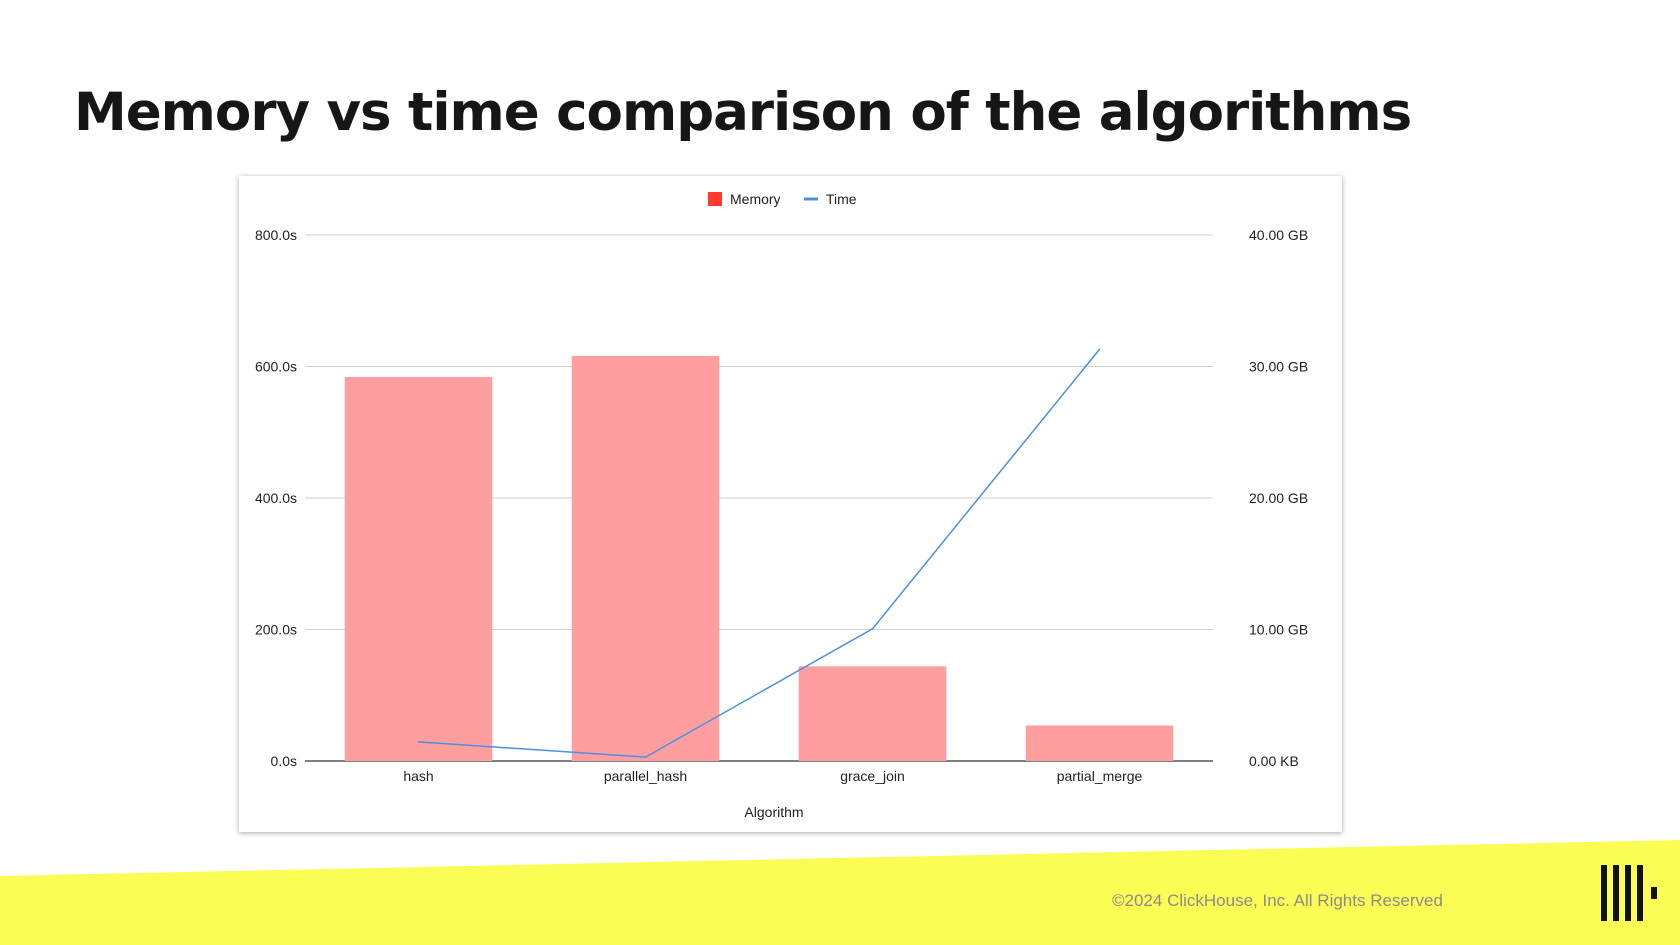 The width and height of the screenshot is (1680, 945). I want to click on x-axis: hash parallel_hash grace_join partial_merge, so click(772, 776).